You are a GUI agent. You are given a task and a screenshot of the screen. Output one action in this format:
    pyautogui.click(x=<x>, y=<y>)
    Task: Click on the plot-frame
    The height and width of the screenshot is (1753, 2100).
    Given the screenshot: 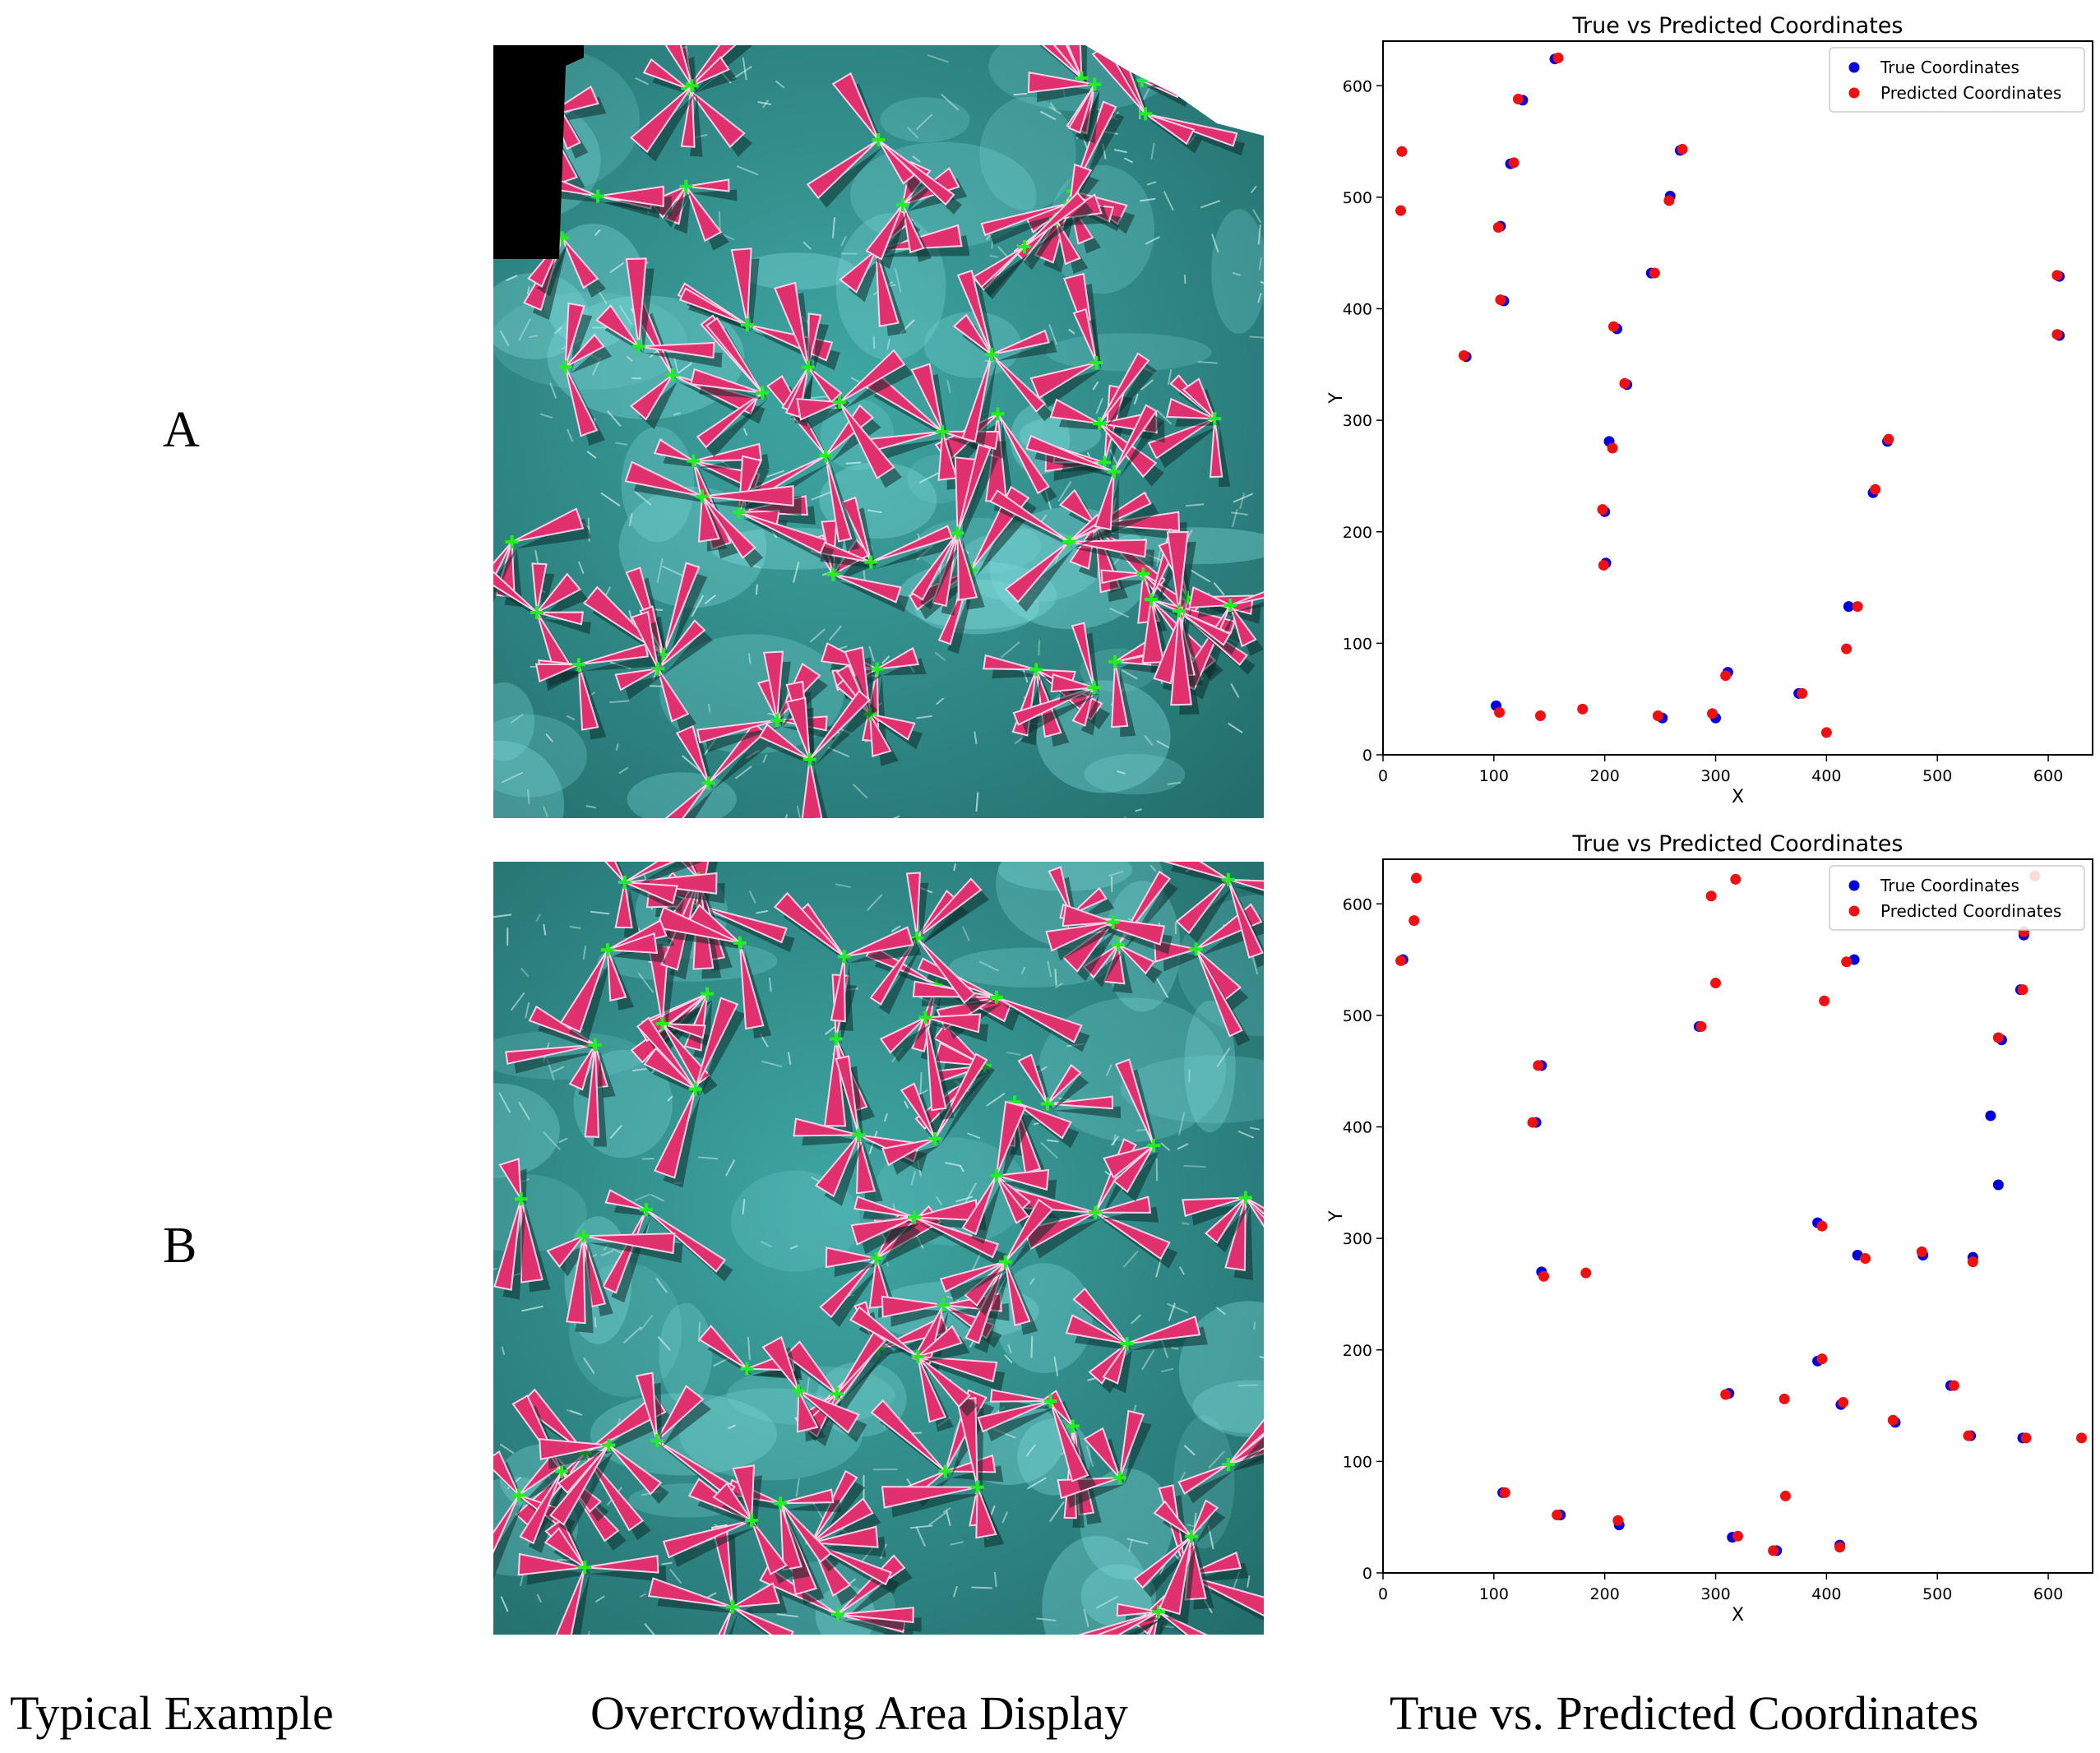 What is the action you would take?
    pyautogui.click(x=1737, y=398)
    